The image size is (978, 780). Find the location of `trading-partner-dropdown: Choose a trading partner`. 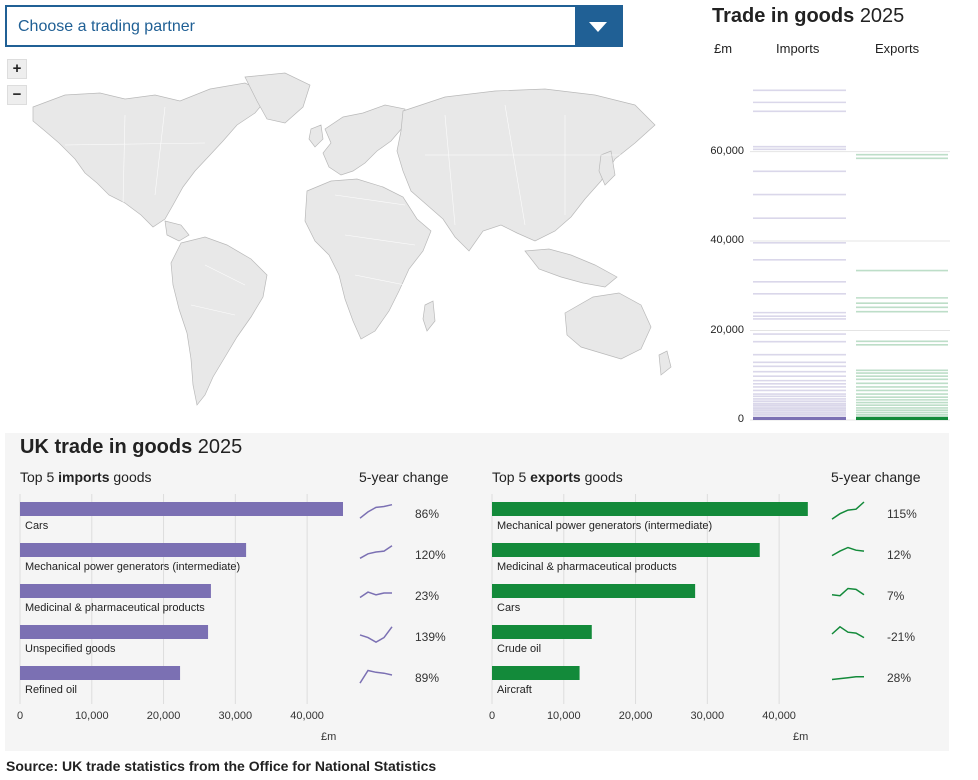

trading-partner-dropdown: Choose a trading partner is located at coordinates (314, 26).